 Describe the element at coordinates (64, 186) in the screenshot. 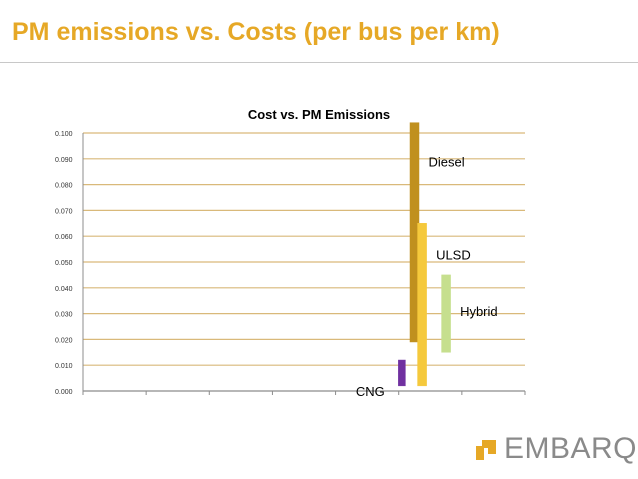

I see `y-tick-label: 0.080` at that location.